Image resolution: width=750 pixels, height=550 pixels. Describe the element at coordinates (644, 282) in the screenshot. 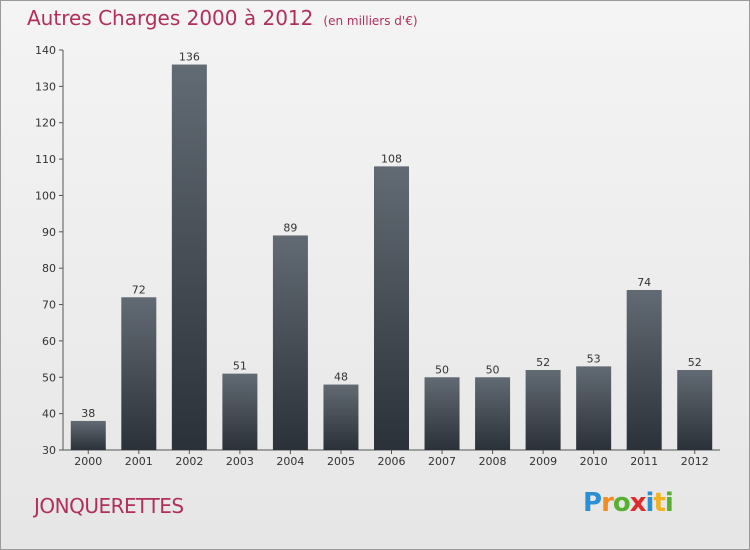

I see `data-label: 74` at that location.